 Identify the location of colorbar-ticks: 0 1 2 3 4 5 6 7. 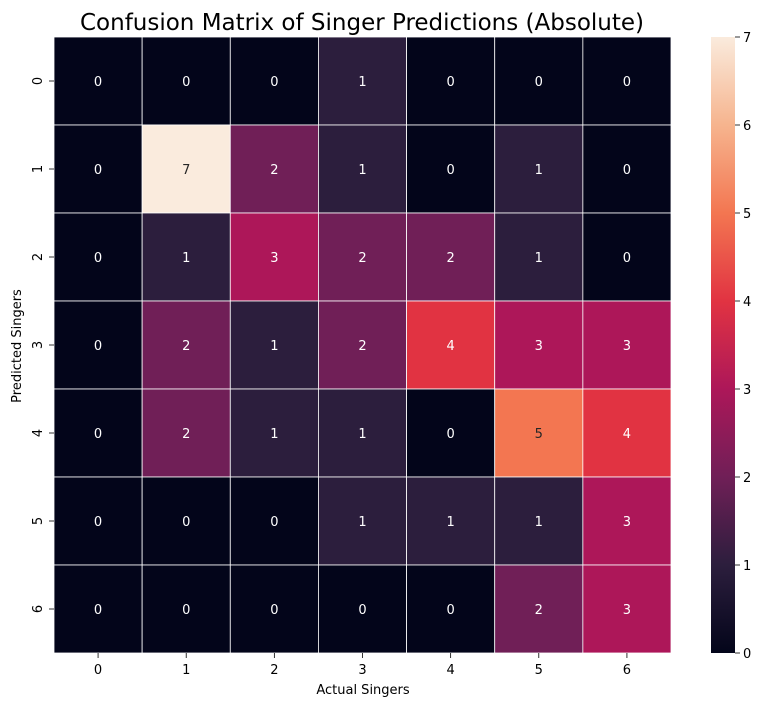
(743, 346).